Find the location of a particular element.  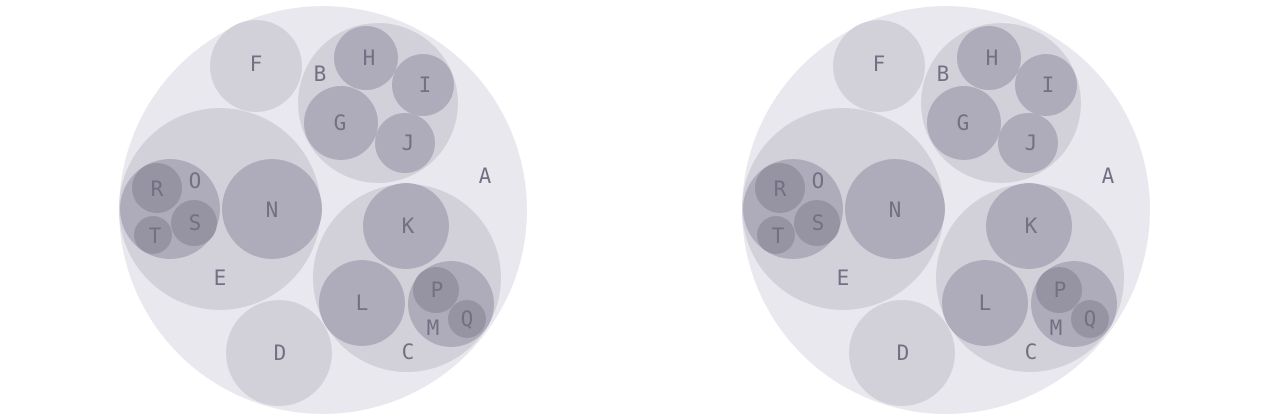

label-i-right: I is located at coordinates (1048, 85).